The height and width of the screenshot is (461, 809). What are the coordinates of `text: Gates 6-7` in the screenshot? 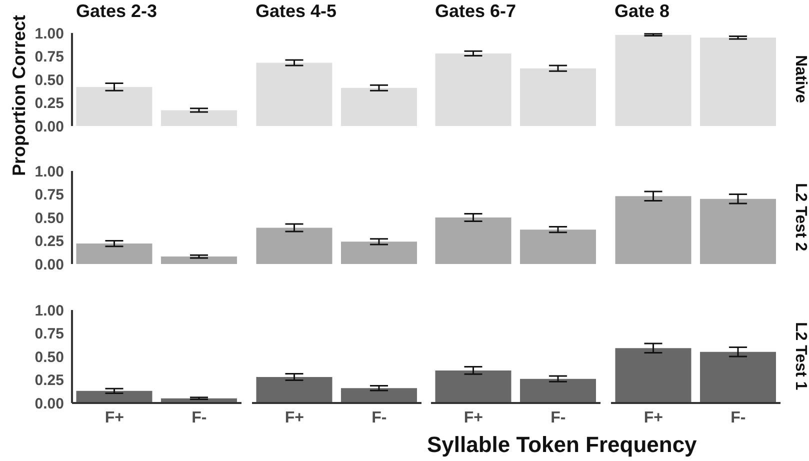 It's located at (475, 11).